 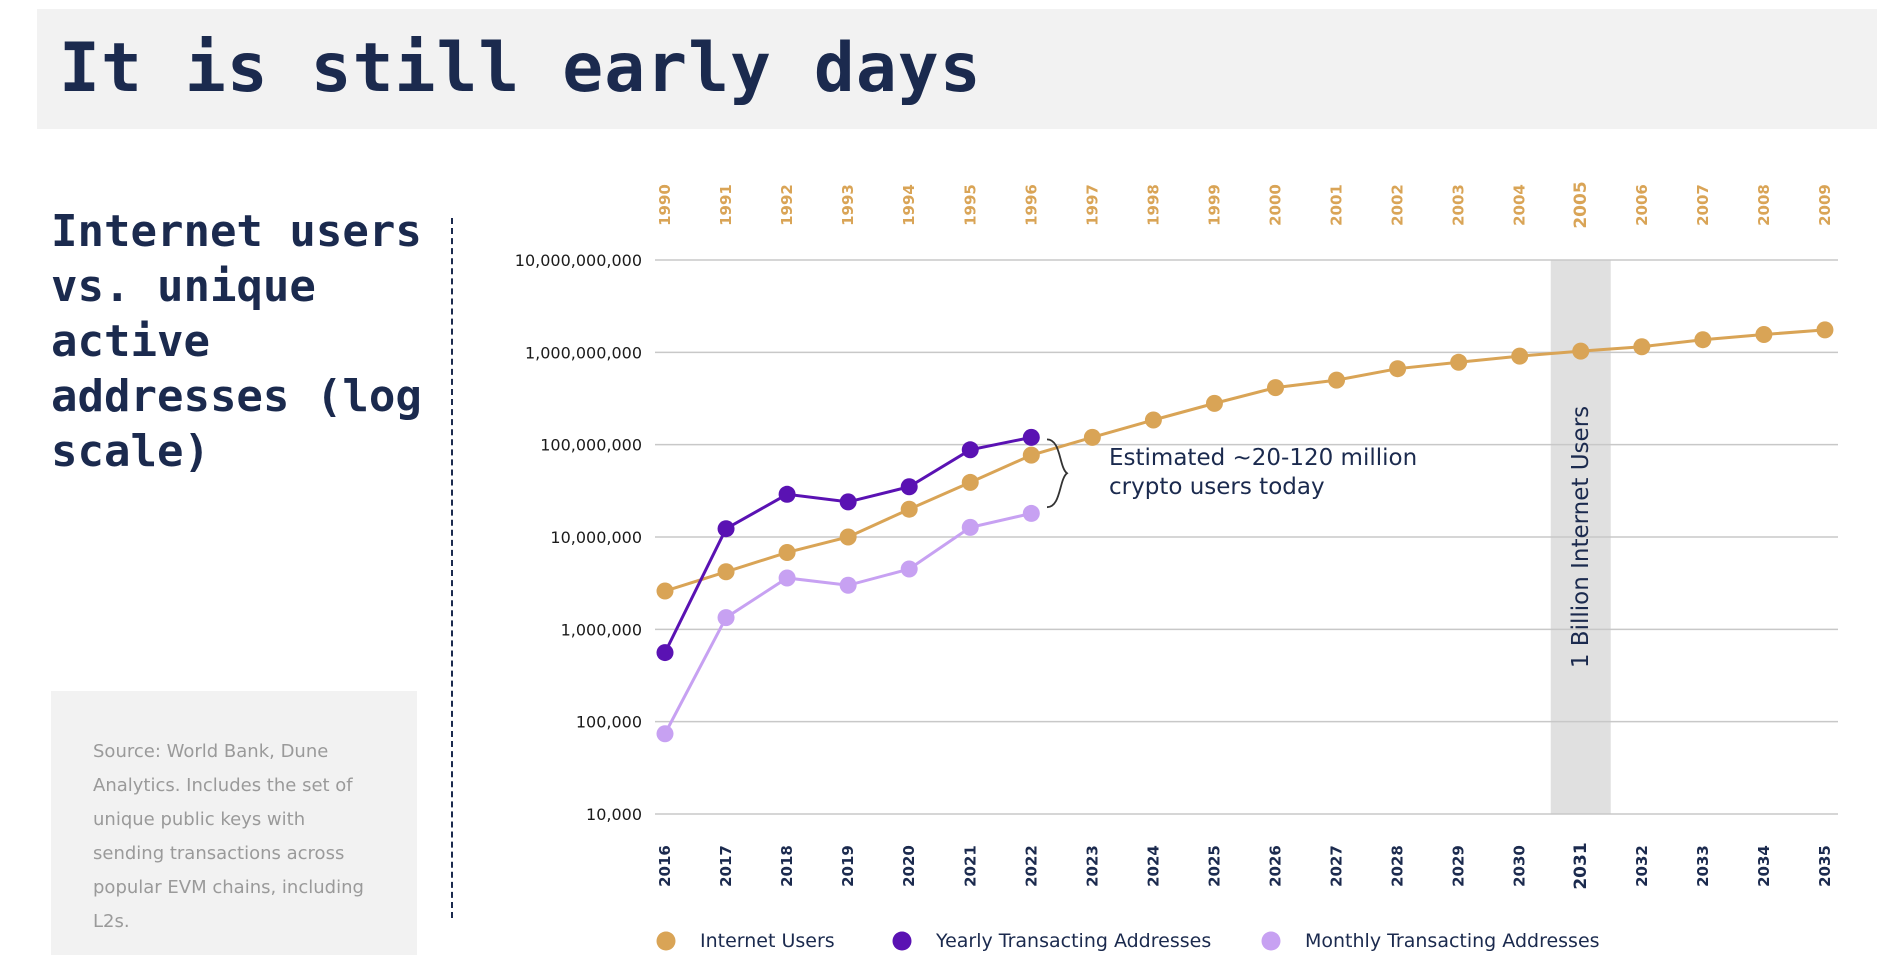 I want to click on x-tick-label-bottom: 2027, so click(x=1337, y=866).